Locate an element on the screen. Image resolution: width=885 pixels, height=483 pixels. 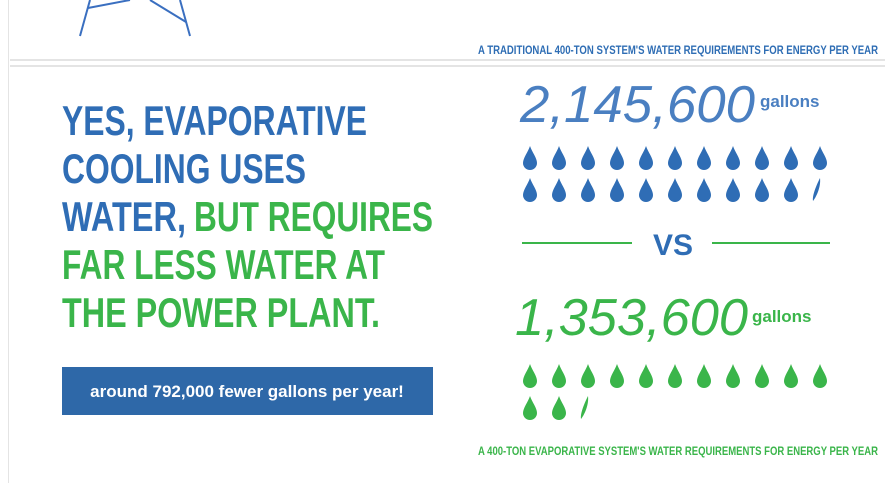
callout-text: around 792,000 fewer gallons per year! is located at coordinates (247, 391).